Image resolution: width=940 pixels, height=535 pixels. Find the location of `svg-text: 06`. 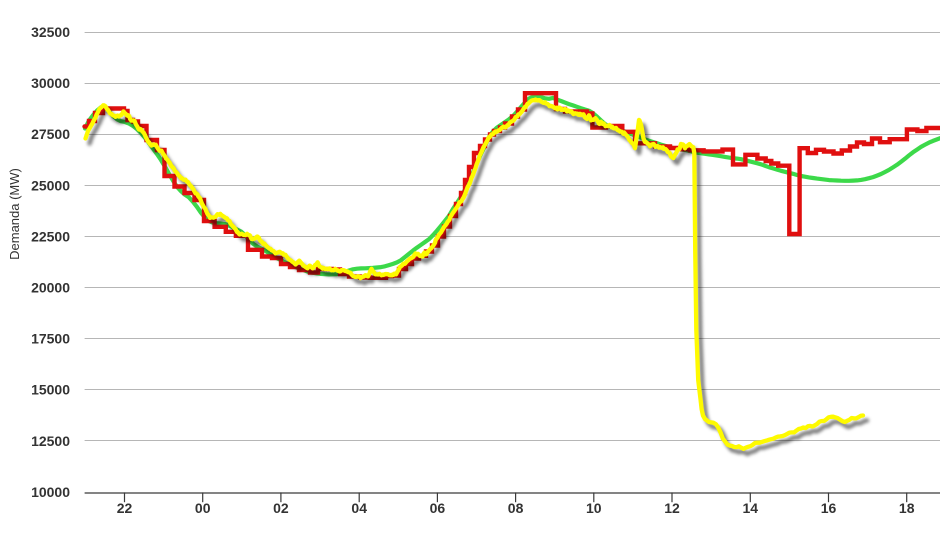

svg-text: 06 is located at coordinates (438, 508).